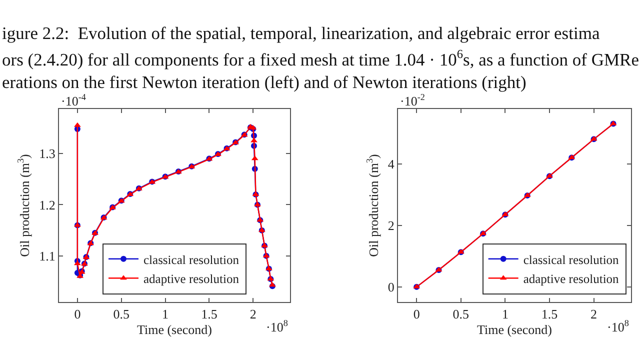  I want to click on point, so click(254, 140).